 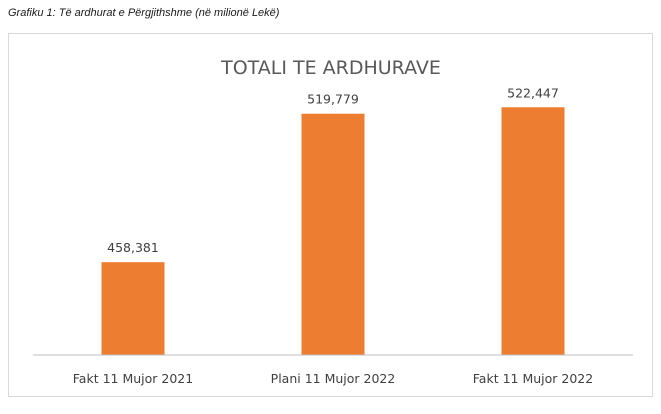 I want to click on data-label: 522,447, so click(x=533, y=92).